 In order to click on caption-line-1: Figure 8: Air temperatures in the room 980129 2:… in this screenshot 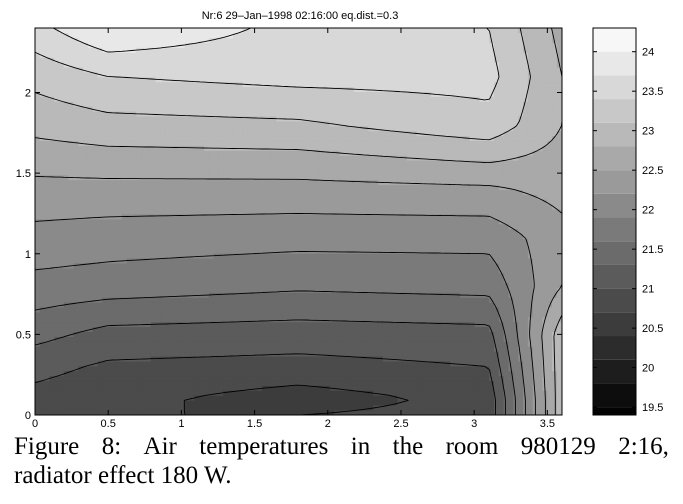, I will do `click(341, 446)`.